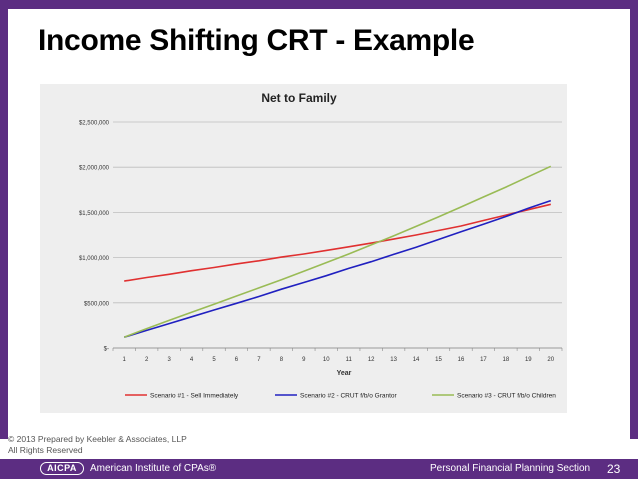 The image size is (638, 479). Describe the element at coordinates (483, 360) in the screenshot. I see `x-tick-label: 17` at that location.